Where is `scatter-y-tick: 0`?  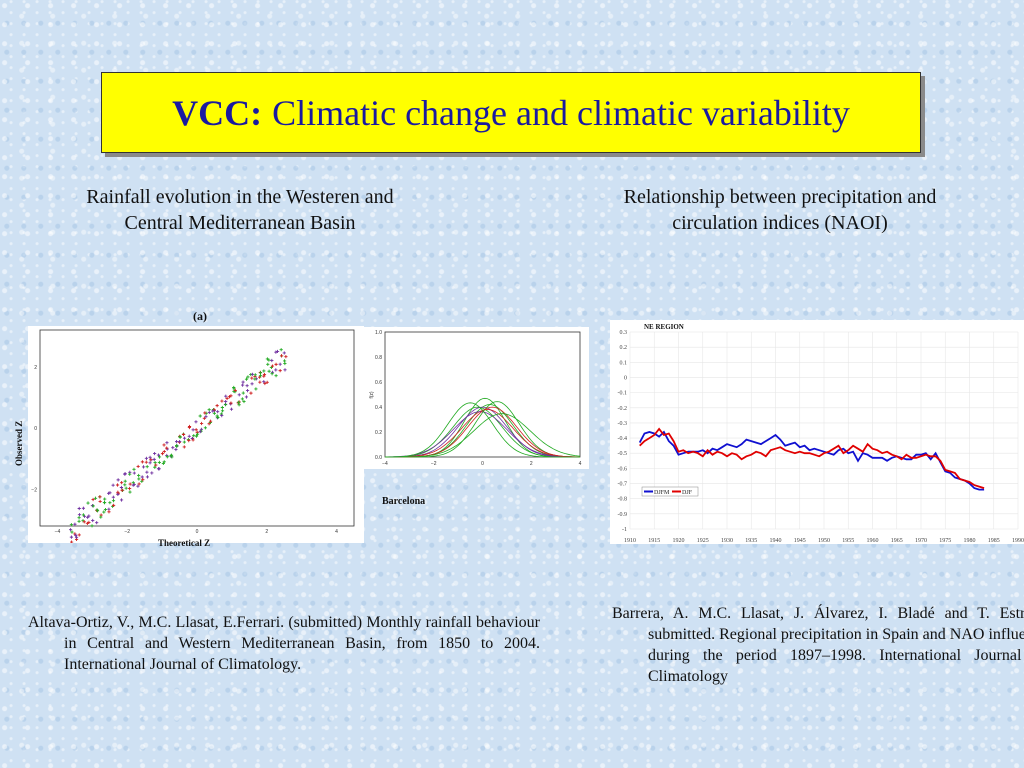
scatter-y-tick: 0 is located at coordinates (35, 429).